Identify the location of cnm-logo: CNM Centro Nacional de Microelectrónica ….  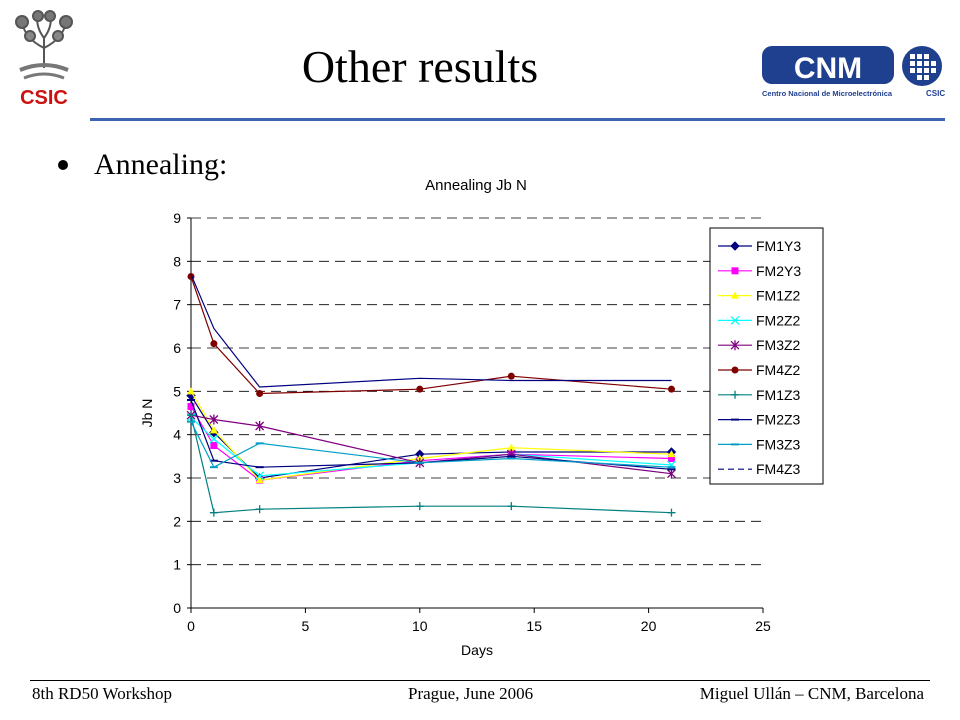
(853, 72).